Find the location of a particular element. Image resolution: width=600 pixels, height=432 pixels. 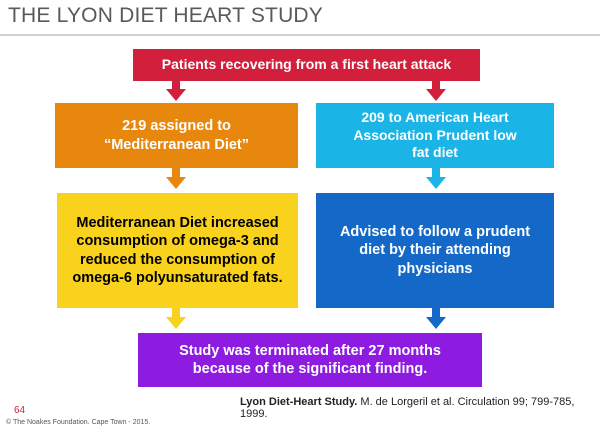

slide-title: THE LYON DIET HEART STUDY is located at coordinates (166, 15).